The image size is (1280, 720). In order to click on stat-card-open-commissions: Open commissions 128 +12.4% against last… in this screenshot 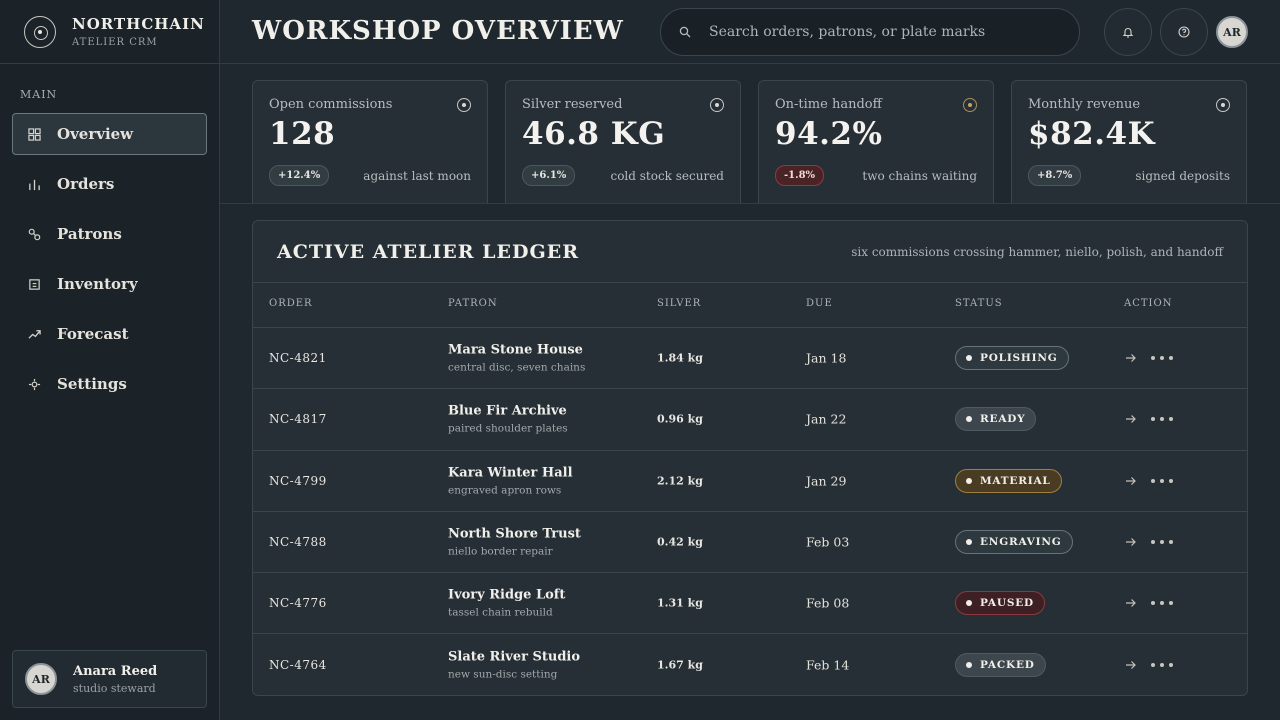, I will do `click(370, 141)`.